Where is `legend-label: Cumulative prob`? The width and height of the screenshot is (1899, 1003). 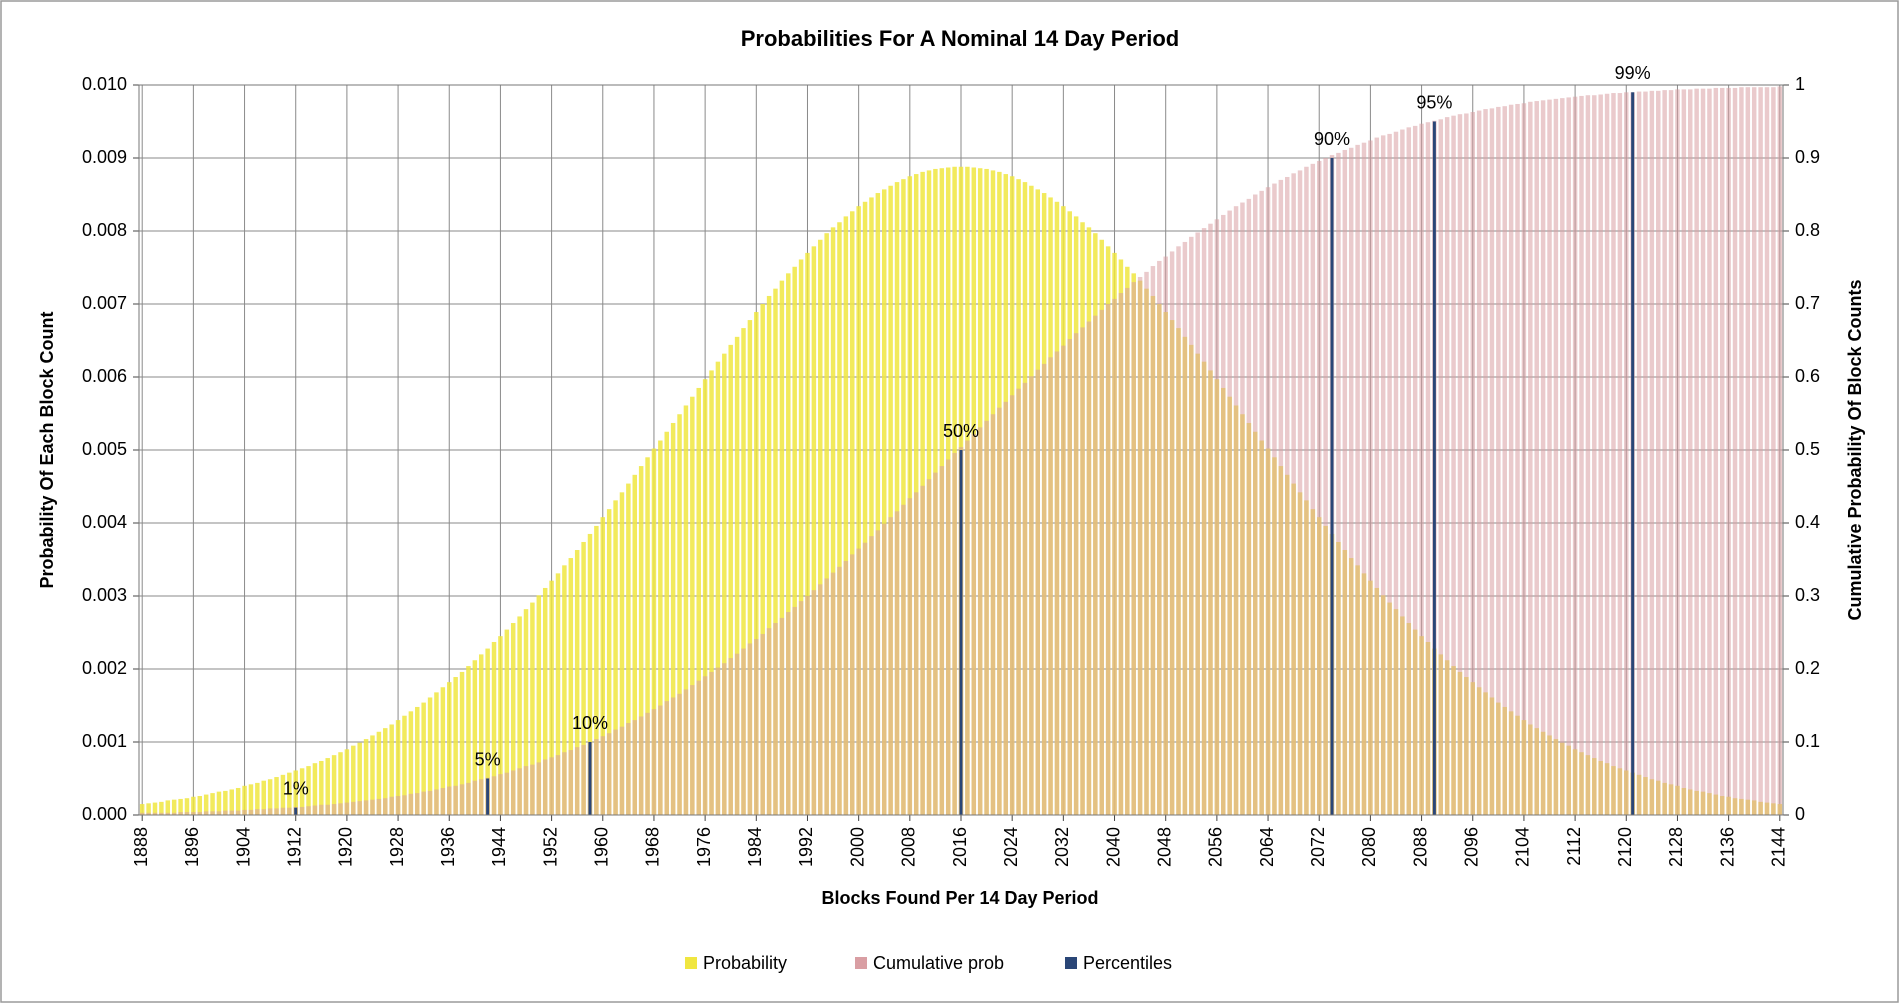 legend-label: Cumulative prob is located at coordinates (938, 963).